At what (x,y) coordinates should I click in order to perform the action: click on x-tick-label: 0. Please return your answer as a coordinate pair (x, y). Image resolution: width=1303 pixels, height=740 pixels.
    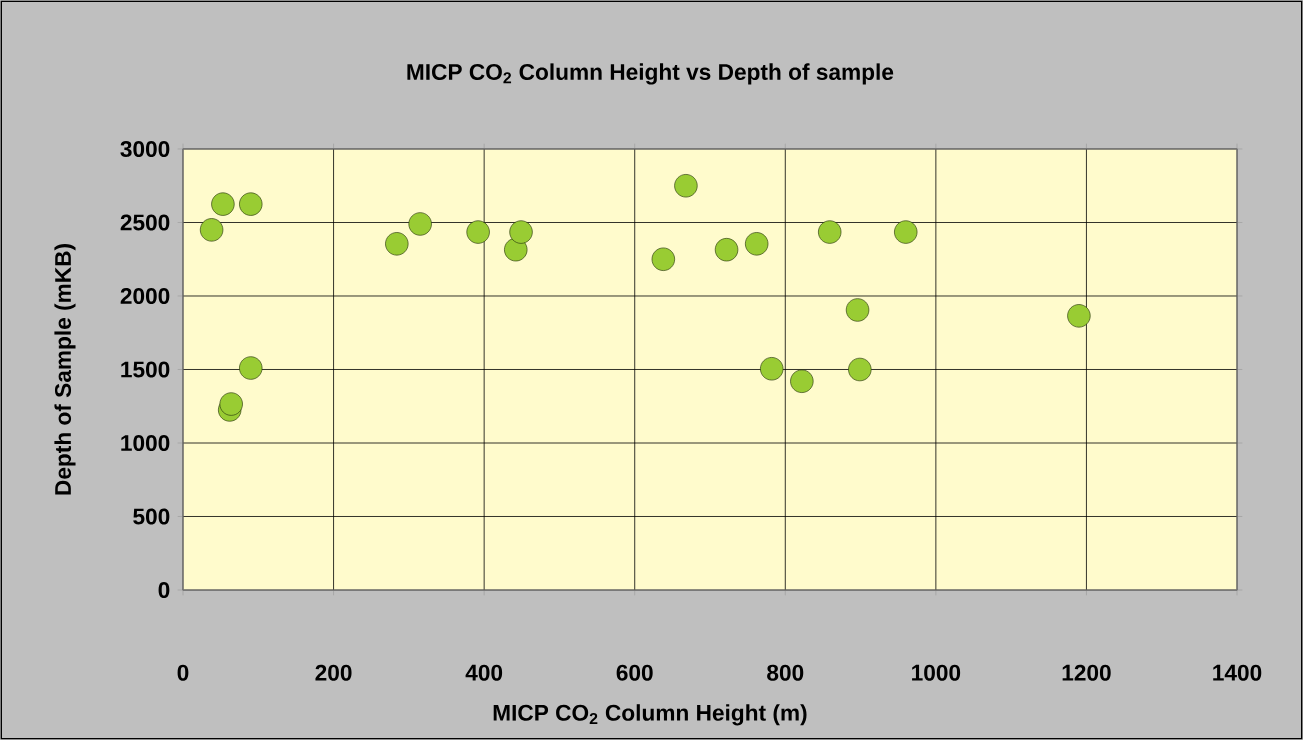
    Looking at the image, I should click on (183, 672).